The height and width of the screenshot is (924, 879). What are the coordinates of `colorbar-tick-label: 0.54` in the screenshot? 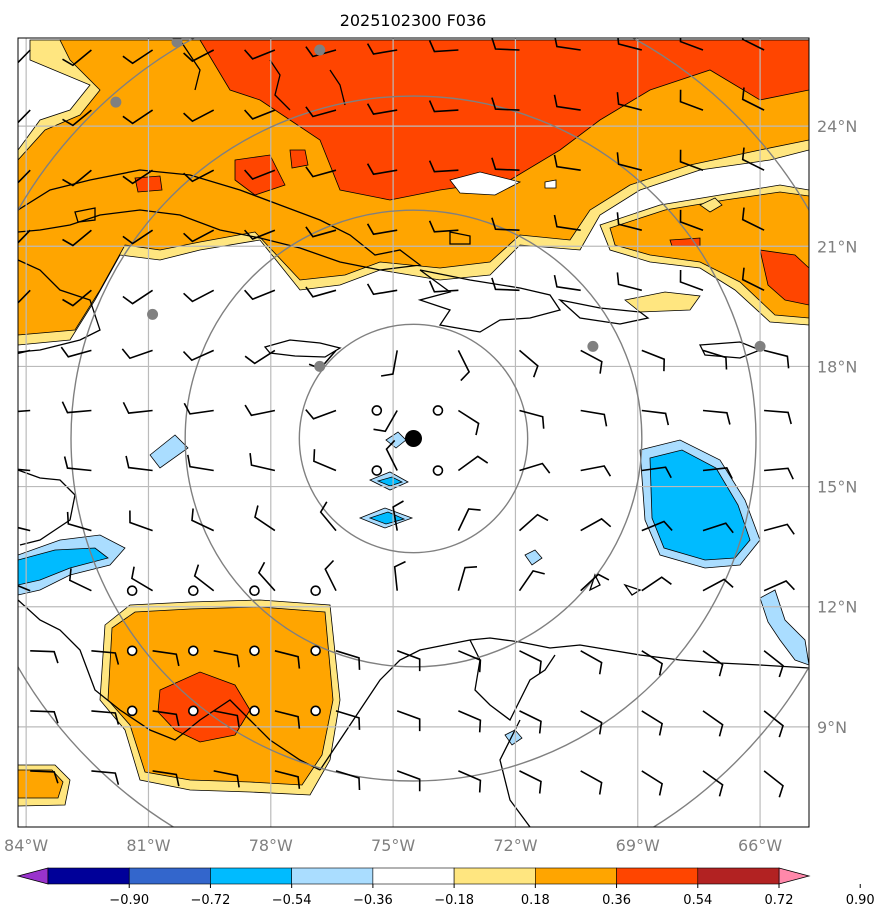 It's located at (697, 900).